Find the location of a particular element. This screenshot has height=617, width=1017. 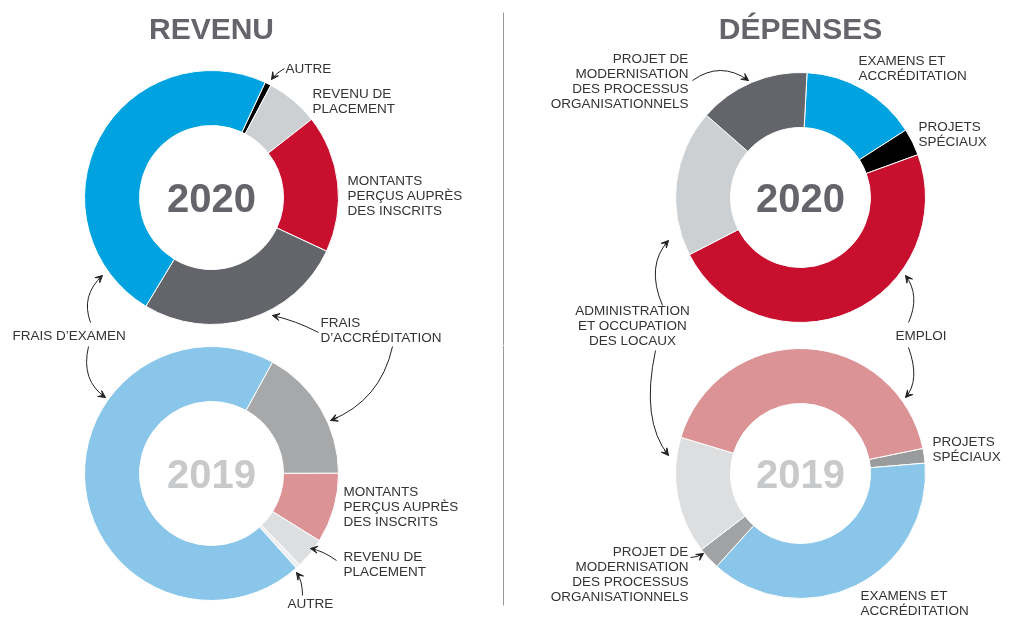

chart-title: DÉPENSES is located at coordinates (800, 28).